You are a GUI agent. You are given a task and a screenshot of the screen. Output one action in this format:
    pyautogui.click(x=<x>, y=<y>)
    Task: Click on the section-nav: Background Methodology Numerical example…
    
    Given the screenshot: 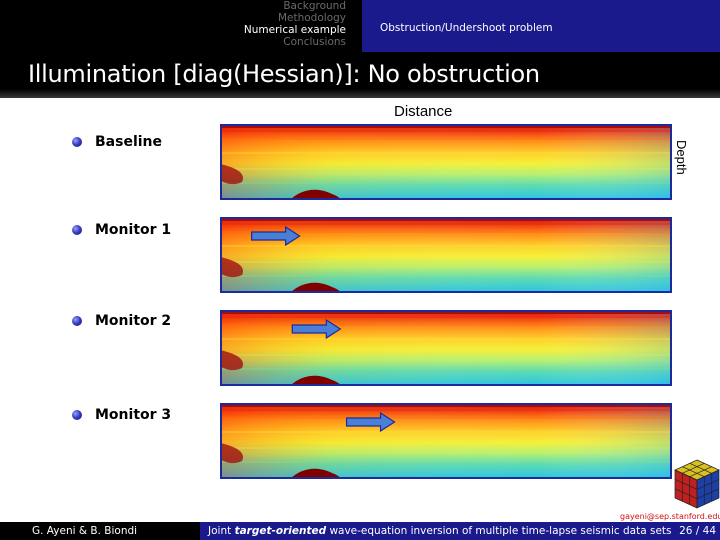 What is the action you would take?
    pyautogui.click(x=181, y=26)
    